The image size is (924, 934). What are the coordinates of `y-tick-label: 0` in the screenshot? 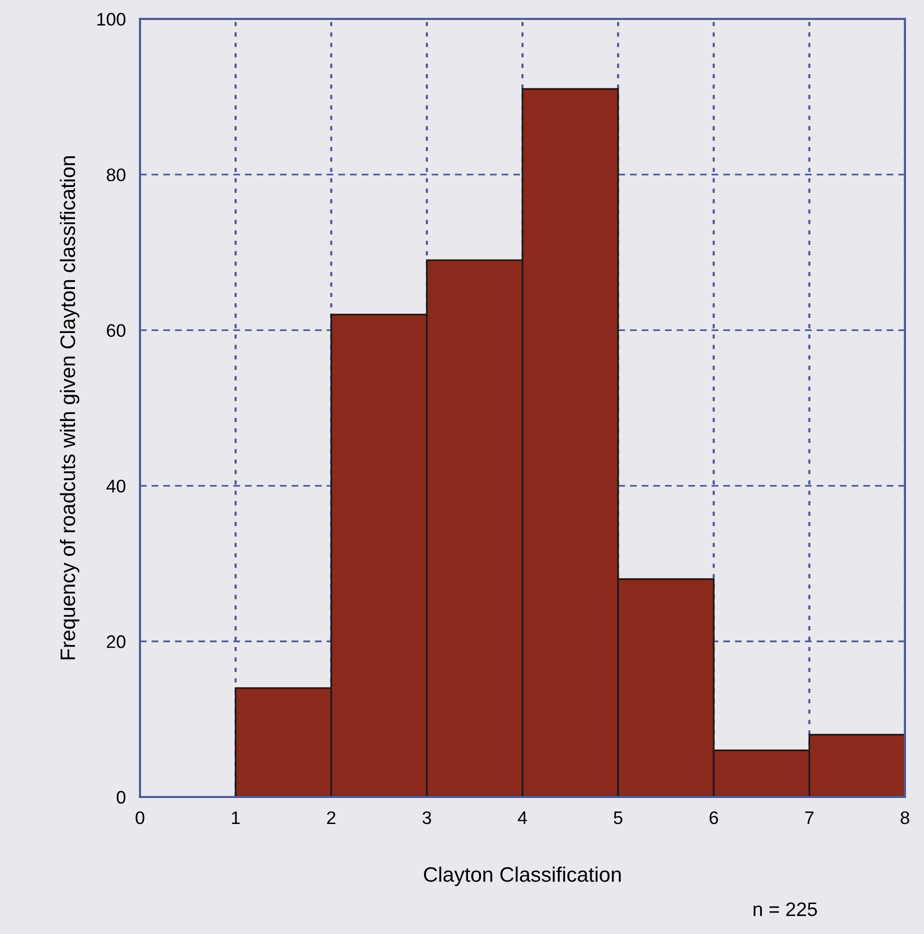 It's located at (121, 797).